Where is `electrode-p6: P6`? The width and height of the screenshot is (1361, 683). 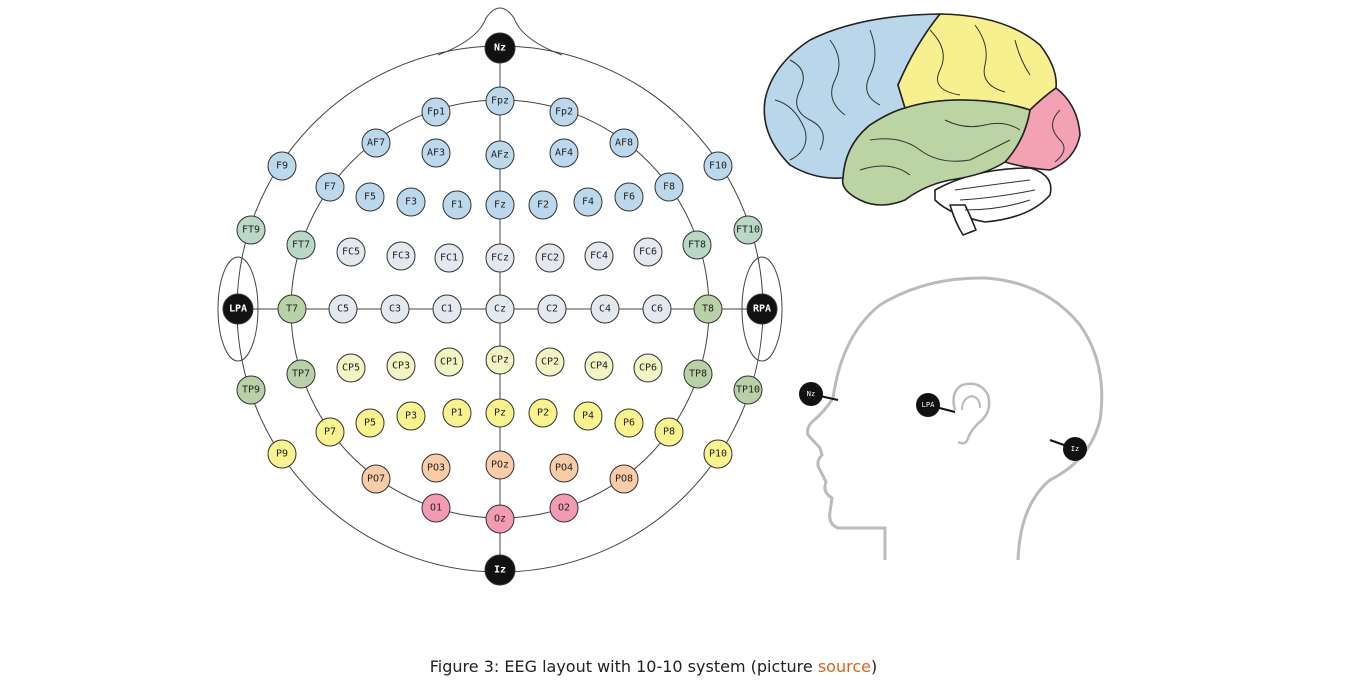
electrode-p6: P6 is located at coordinates (629, 423).